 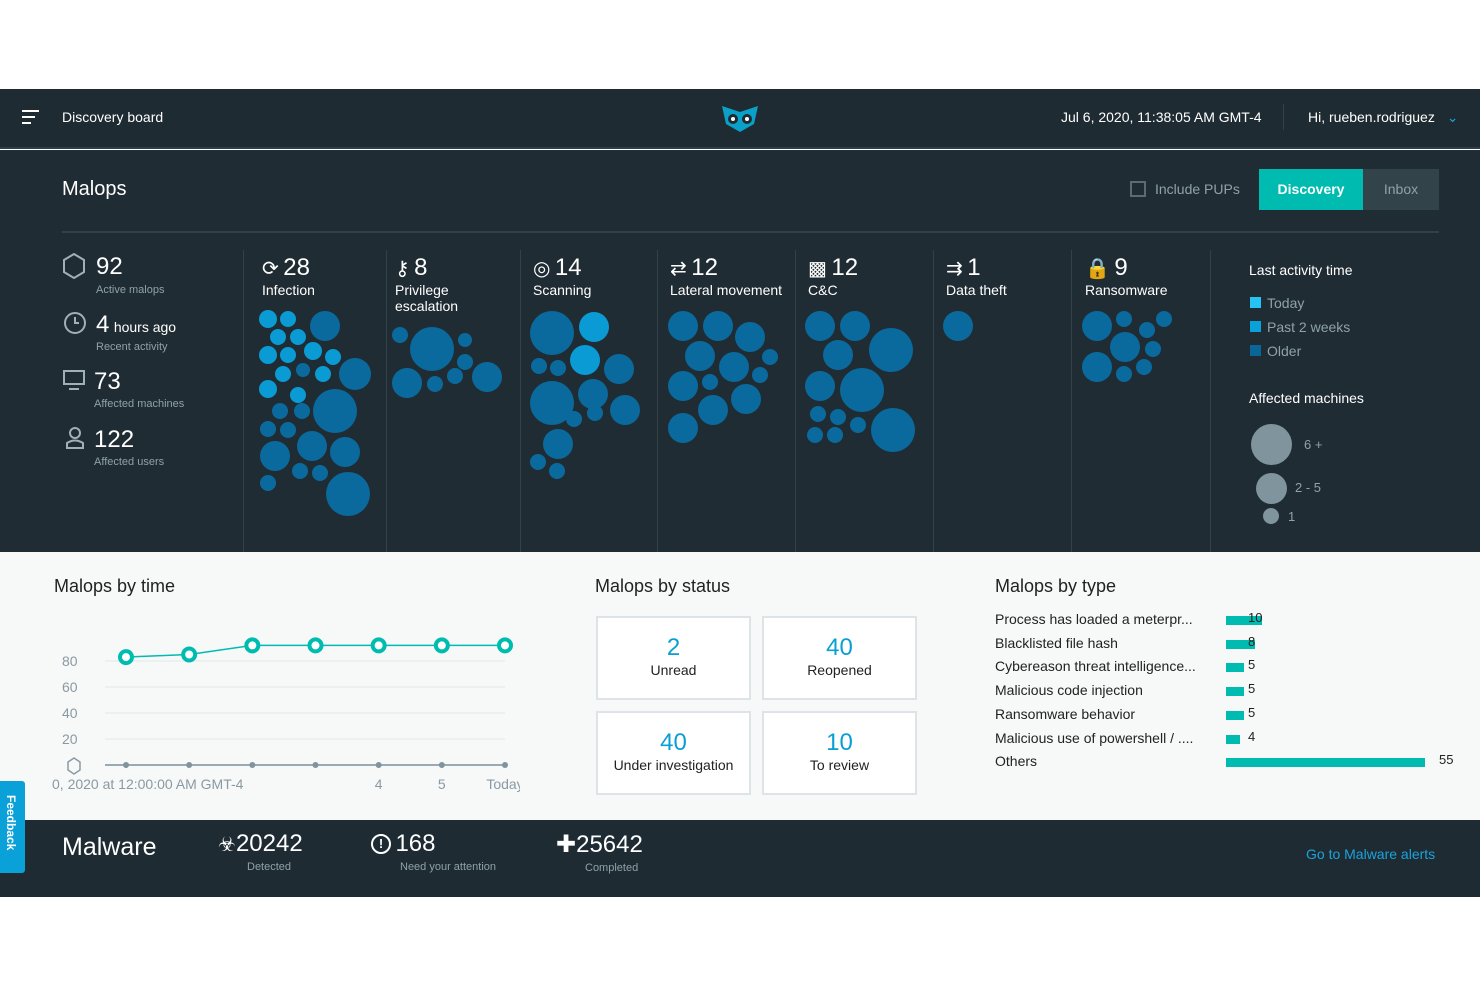 What do you see at coordinates (726, 276) in the screenshot?
I see `category-lateral-movement: ⇄ 12 Lateral movement` at bounding box center [726, 276].